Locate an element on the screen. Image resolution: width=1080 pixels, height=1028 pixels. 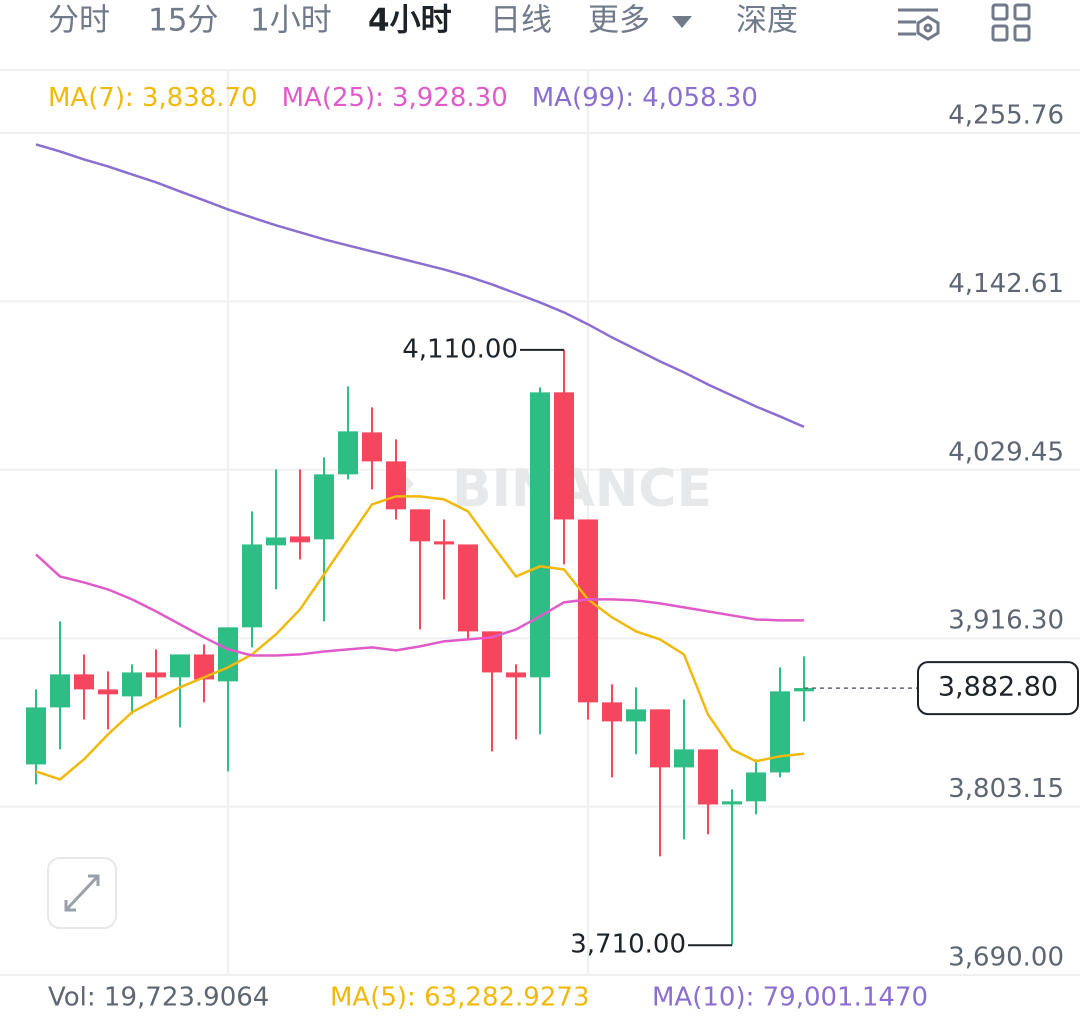
extreme-label: 3,710.00 is located at coordinates (628, 945).